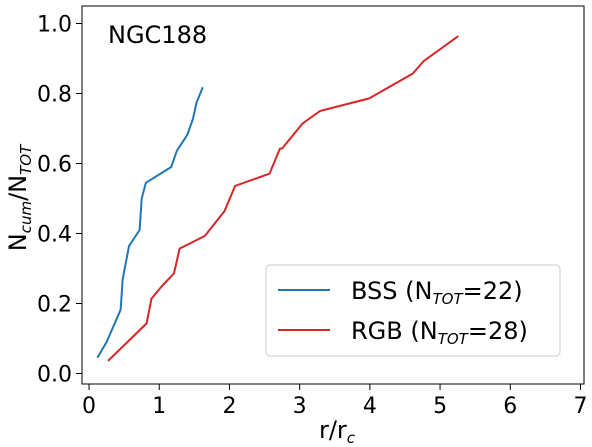 This screenshot has height=447, width=592. I want to click on legend-rgb-suffix: =28), so click(498, 331).